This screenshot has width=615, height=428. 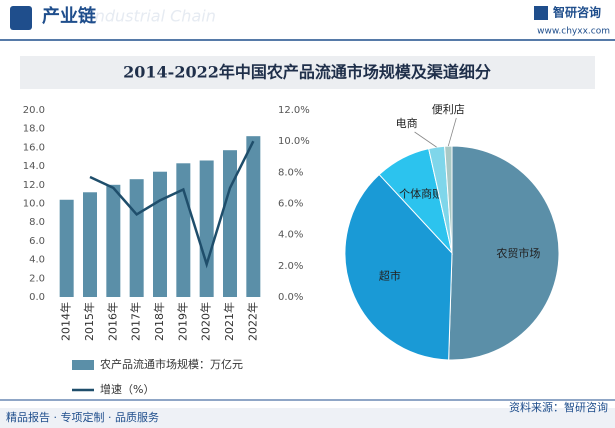 I want to click on growth-line, so click(x=172, y=204).